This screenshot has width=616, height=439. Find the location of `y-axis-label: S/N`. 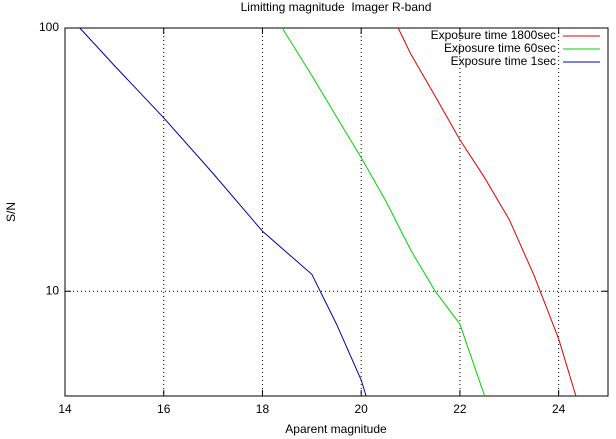

y-axis-label: S/N is located at coordinates (11, 212).